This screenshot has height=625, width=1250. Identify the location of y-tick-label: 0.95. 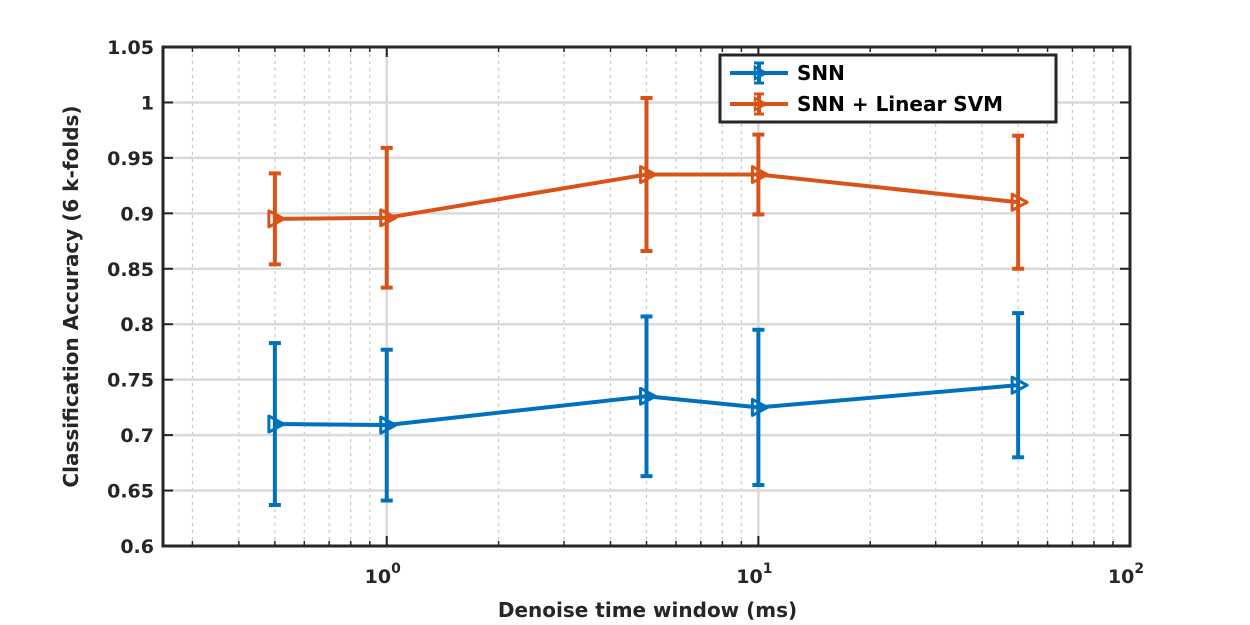
(130, 159).